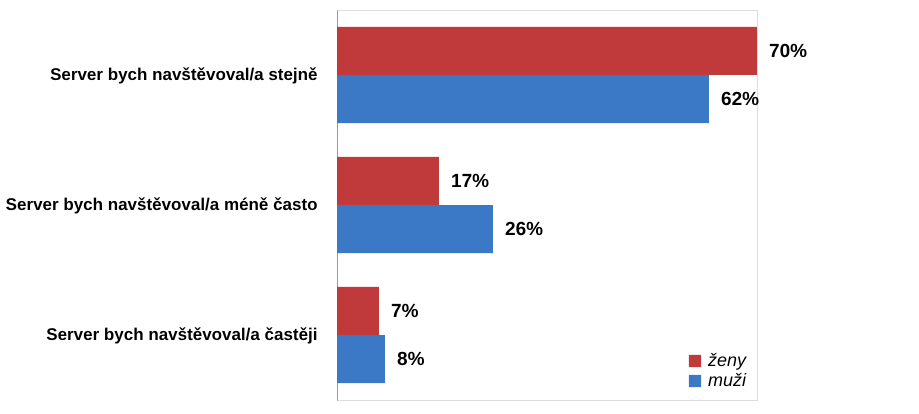 The image size is (919, 414). Describe the element at coordinates (411, 359) in the screenshot. I see `data-label: 8%` at that location.